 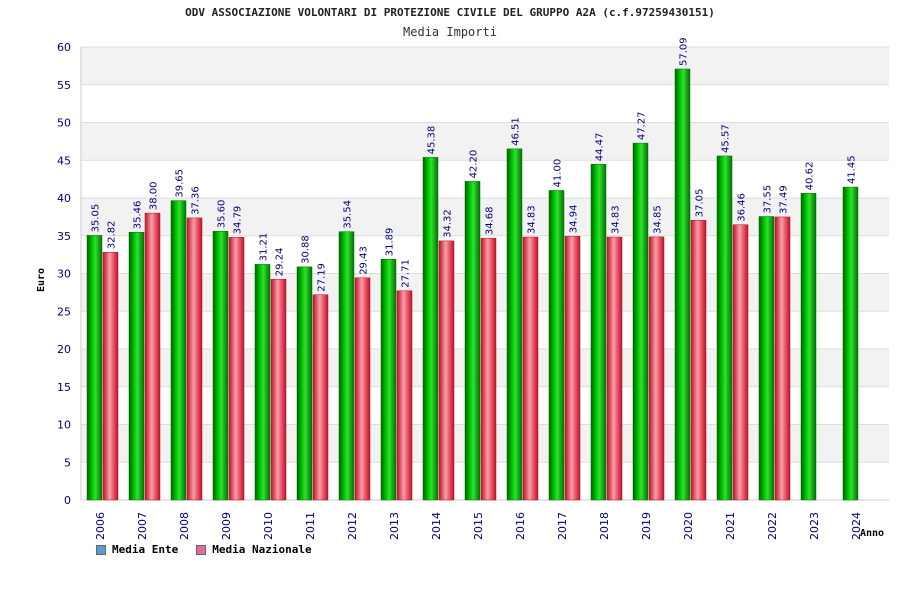 What do you see at coordinates (700, 203) in the screenshot?
I see `value-label: 37.05` at bounding box center [700, 203].